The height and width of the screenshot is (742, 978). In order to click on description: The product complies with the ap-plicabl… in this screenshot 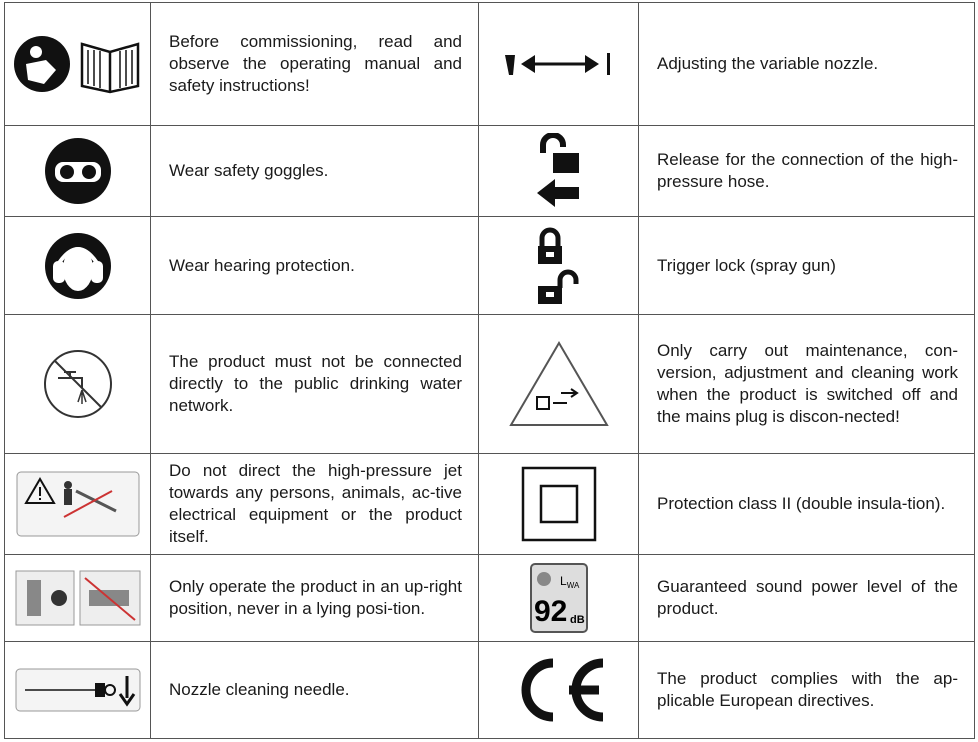, I will do `click(806, 690)`.